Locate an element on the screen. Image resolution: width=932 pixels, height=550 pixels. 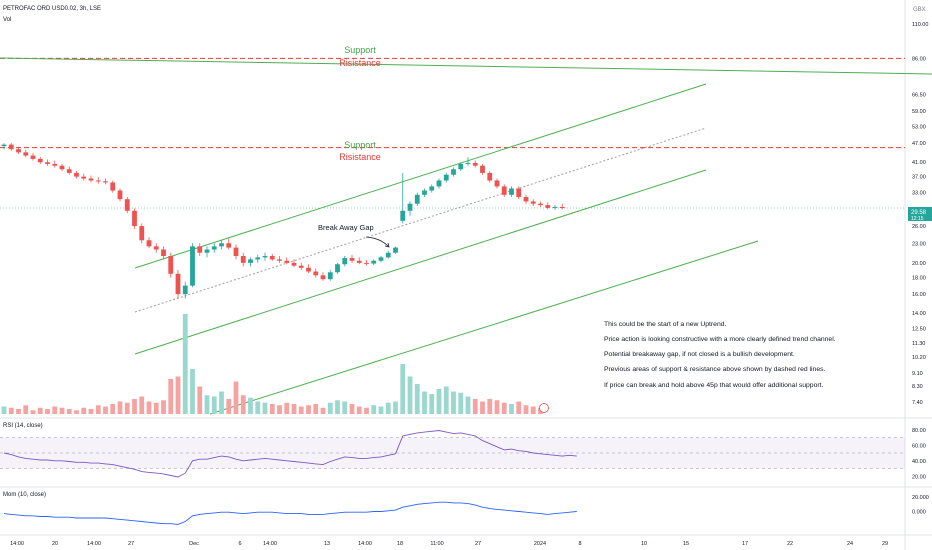
support-line-long is located at coordinates (466, 66).